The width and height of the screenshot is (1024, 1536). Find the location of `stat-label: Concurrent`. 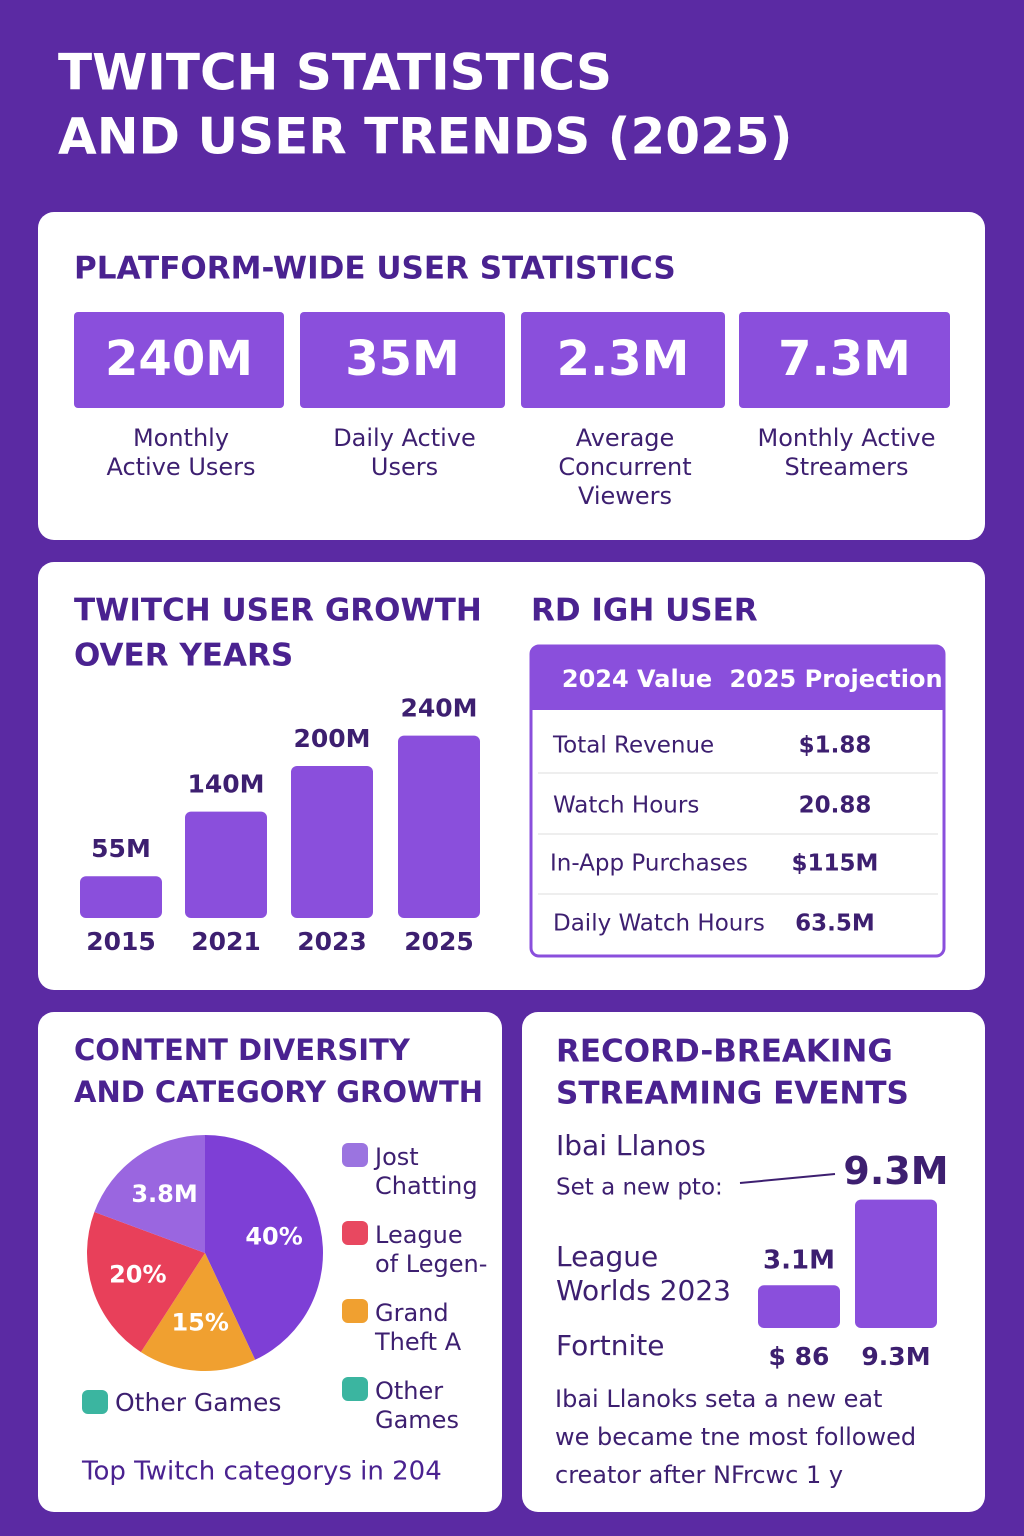

stat-label: Concurrent is located at coordinates (624, 467).